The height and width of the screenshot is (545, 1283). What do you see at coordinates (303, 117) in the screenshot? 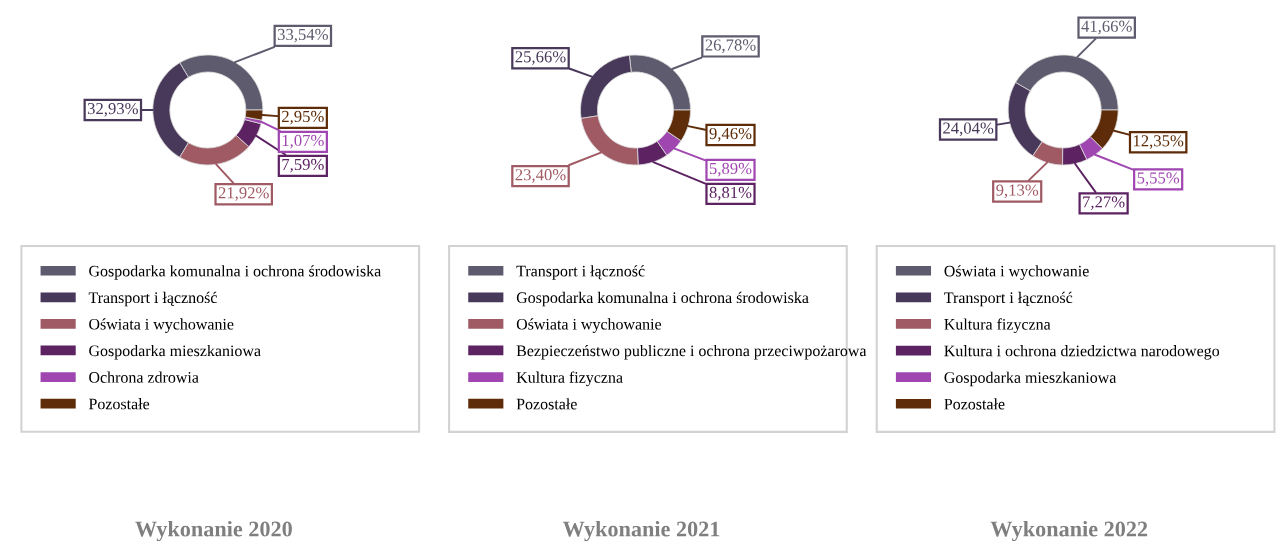
I see `data-label: 2,95%` at bounding box center [303, 117].